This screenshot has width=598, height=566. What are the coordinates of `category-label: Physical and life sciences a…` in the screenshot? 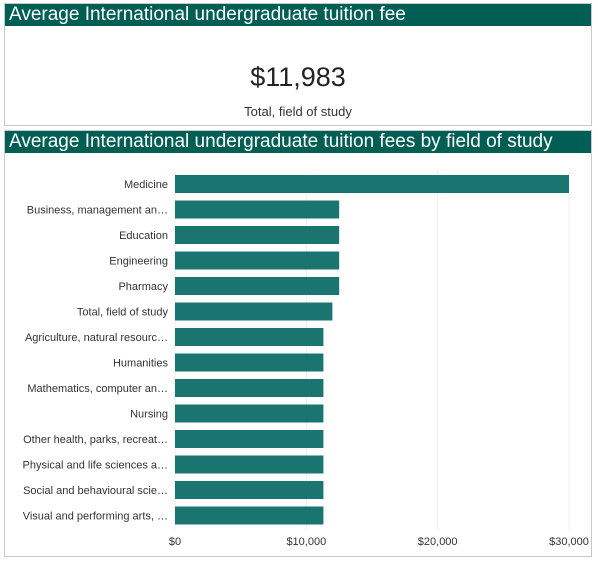 It's located at (95, 466).